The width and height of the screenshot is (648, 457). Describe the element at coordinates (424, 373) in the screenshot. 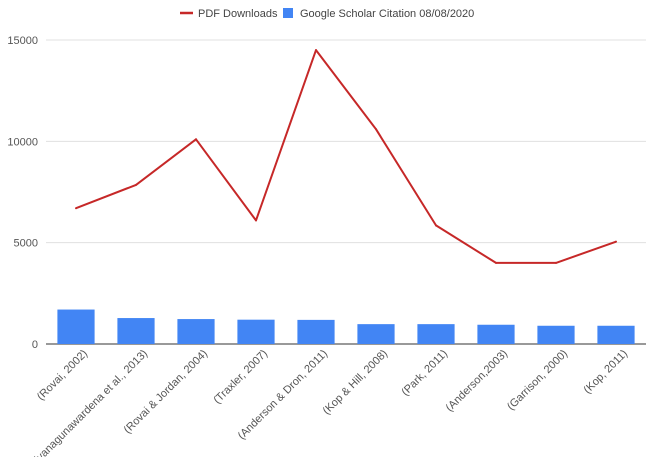

I see `x-tick-label: (Park, 2011)` at that location.